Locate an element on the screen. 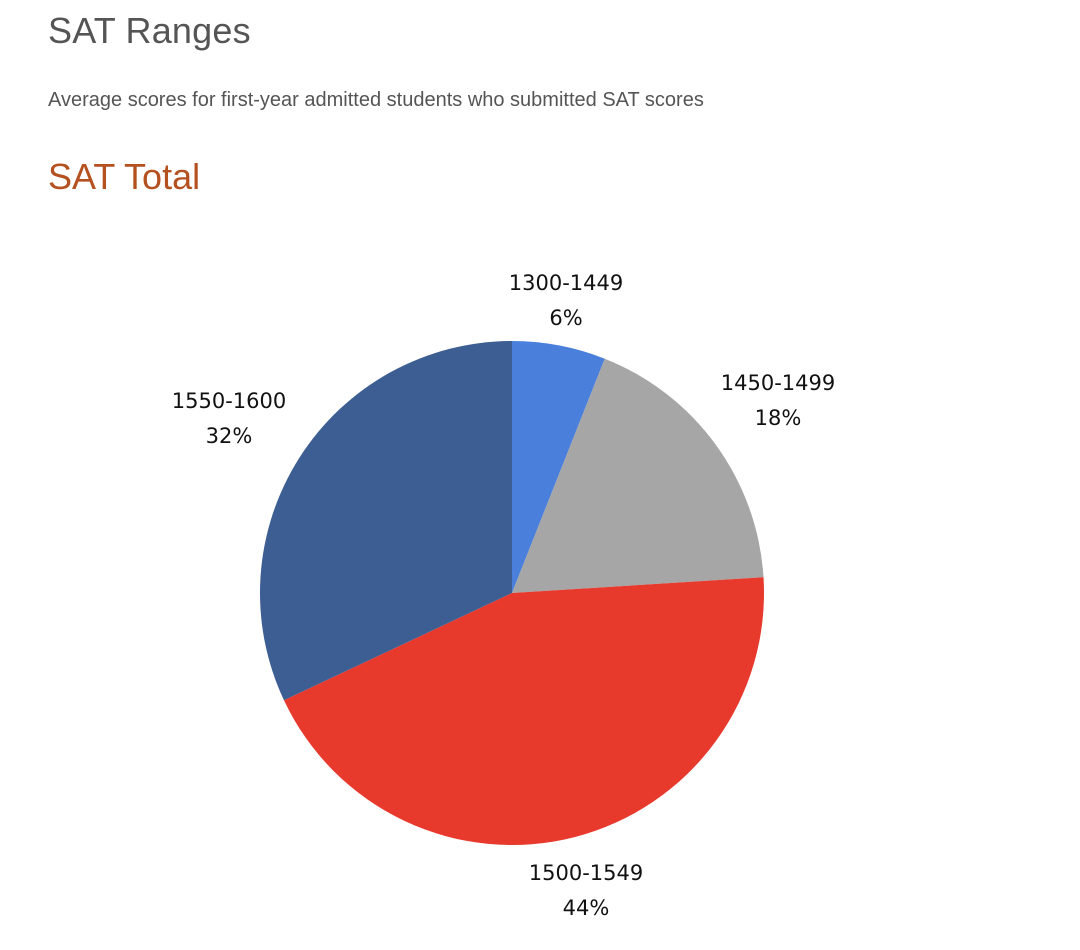  slice-value-label: 18% is located at coordinates (778, 418).